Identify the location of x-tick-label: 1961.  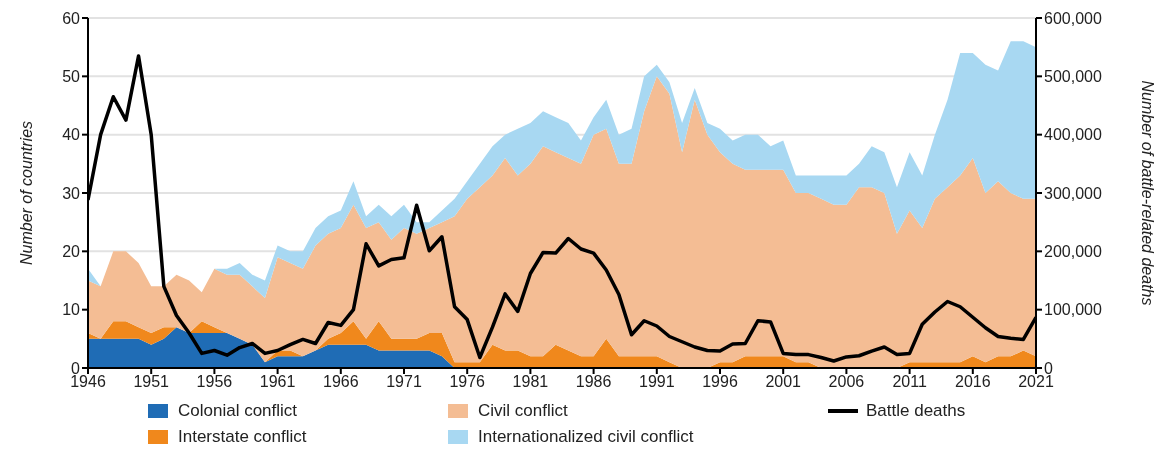
(277, 382).